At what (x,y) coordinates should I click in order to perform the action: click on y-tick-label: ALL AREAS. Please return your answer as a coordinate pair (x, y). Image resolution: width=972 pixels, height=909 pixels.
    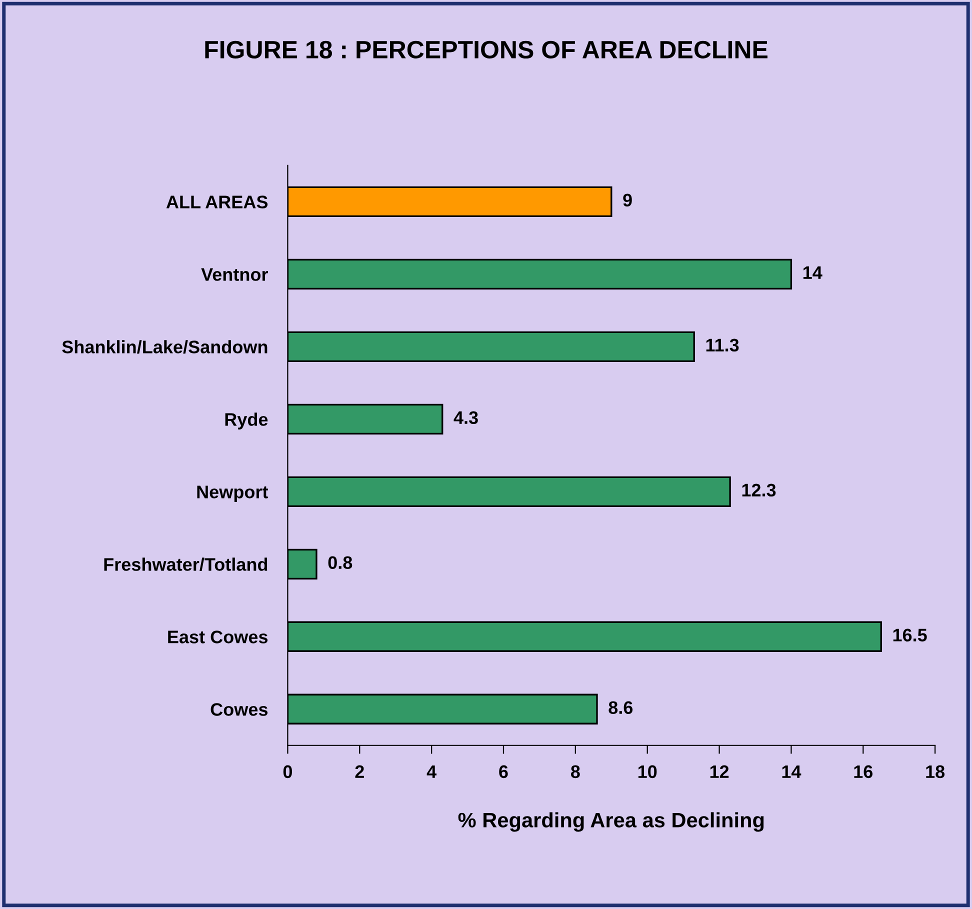
    Looking at the image, I should click on (217, 202).